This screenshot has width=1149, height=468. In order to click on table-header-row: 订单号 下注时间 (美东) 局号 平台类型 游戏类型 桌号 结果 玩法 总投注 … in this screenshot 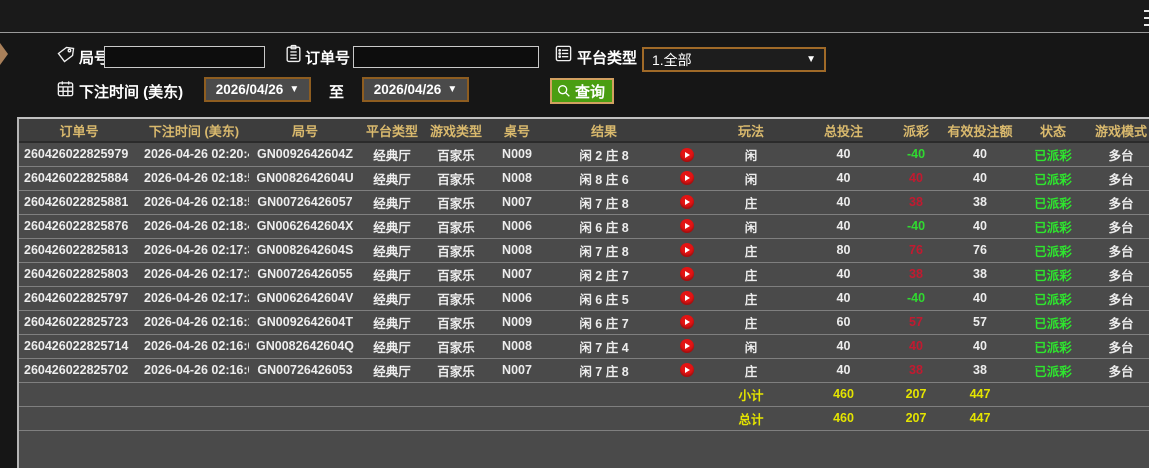, I will do `click(584, 131)`.